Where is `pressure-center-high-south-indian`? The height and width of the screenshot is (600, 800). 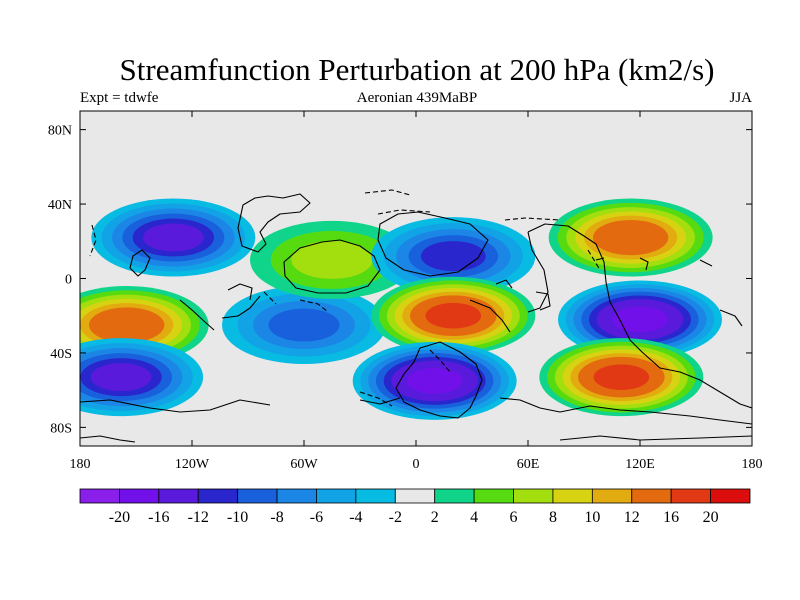 pressure-center-high-south-indian is located at coordinates (621, 377).